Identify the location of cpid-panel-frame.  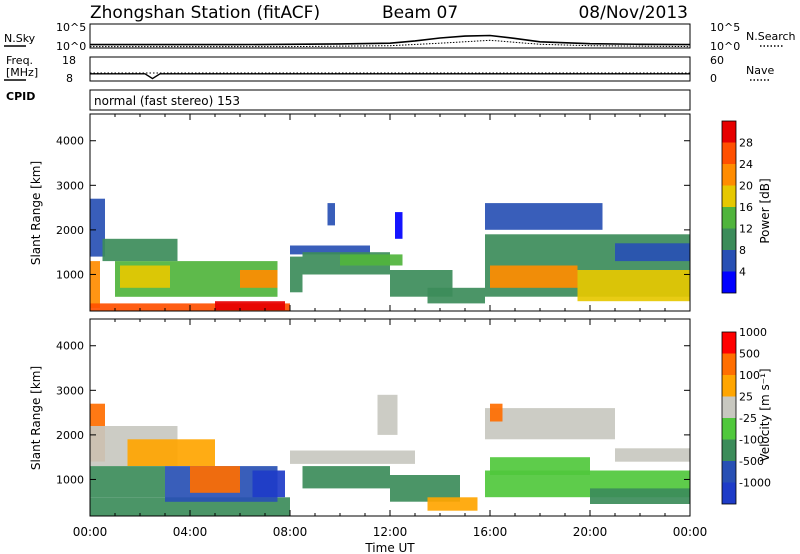
(390, 100).